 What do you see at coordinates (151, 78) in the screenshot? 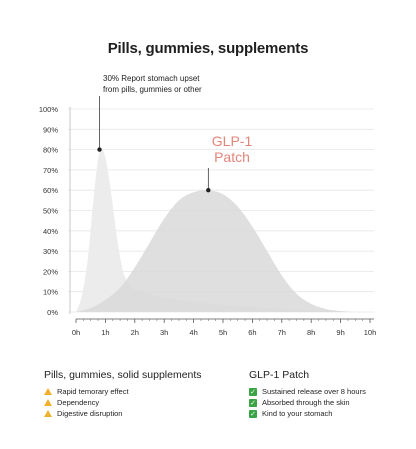
I see `pills-annotation-line-1: 30% Report stomach upset` at bounding box center [151, 78].